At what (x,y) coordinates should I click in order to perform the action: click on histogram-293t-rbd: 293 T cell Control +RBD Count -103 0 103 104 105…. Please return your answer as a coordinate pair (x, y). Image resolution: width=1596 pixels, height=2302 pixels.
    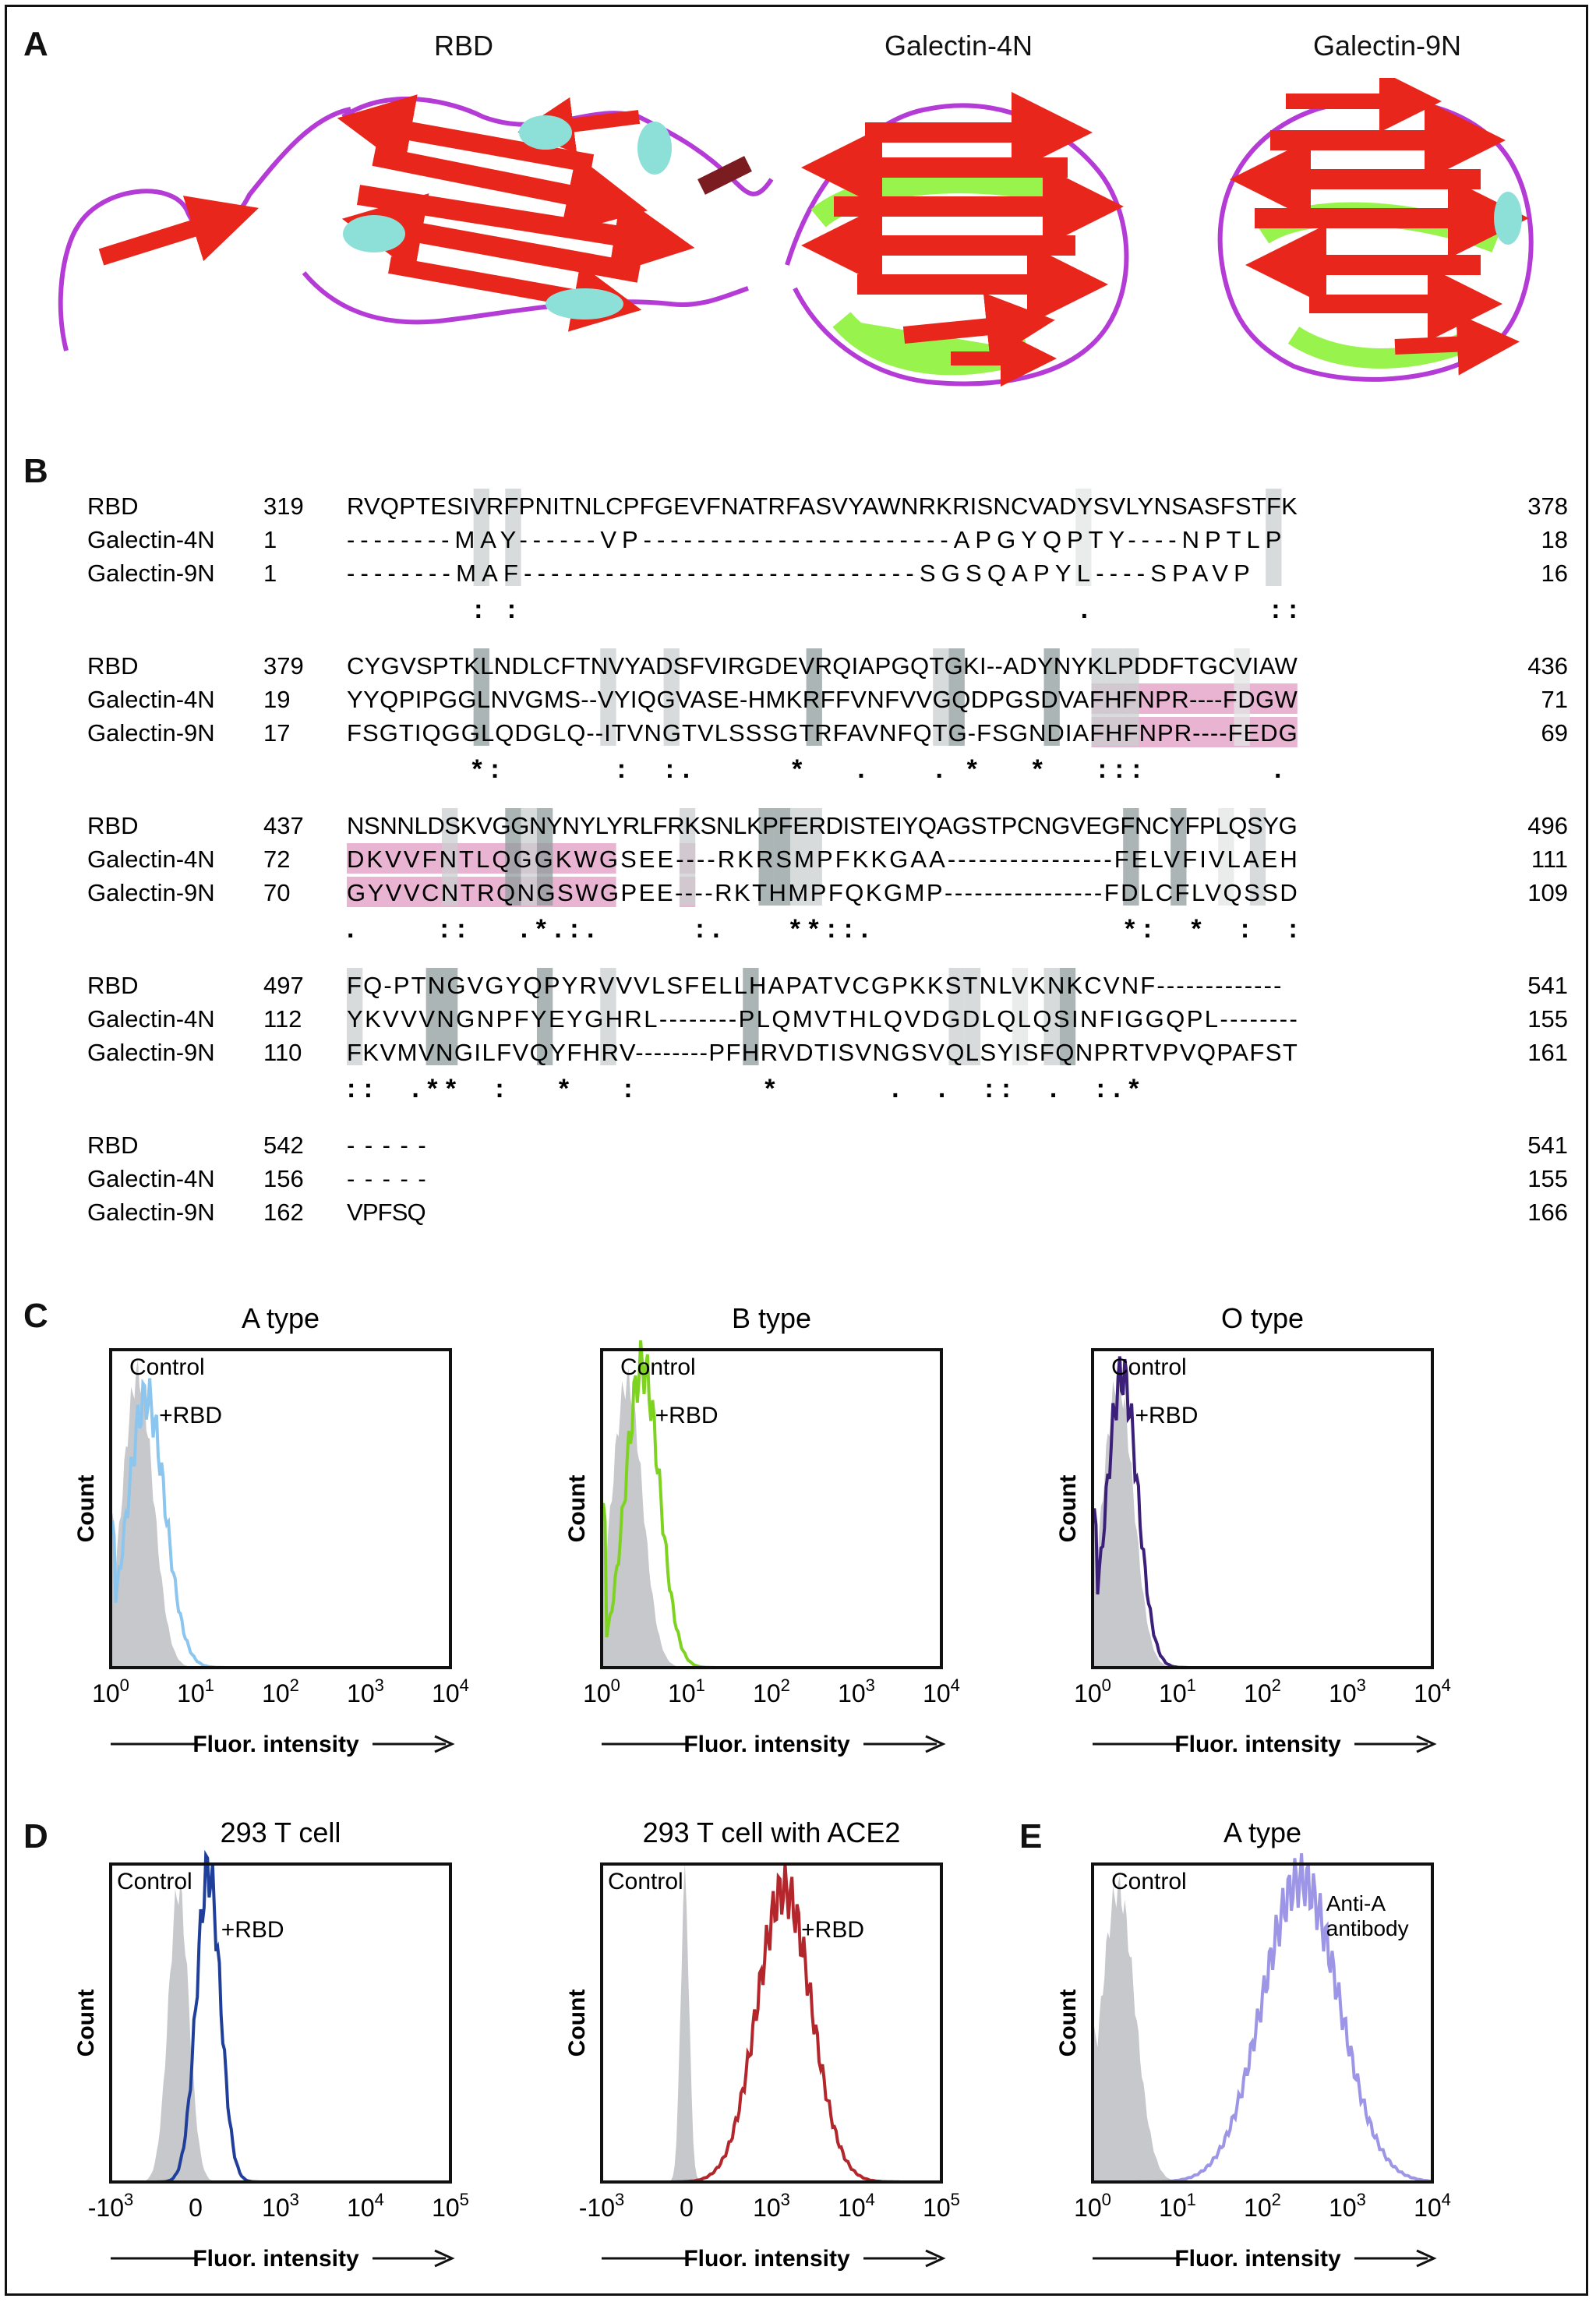
    Looking at the image, I should click on (271, 2045).